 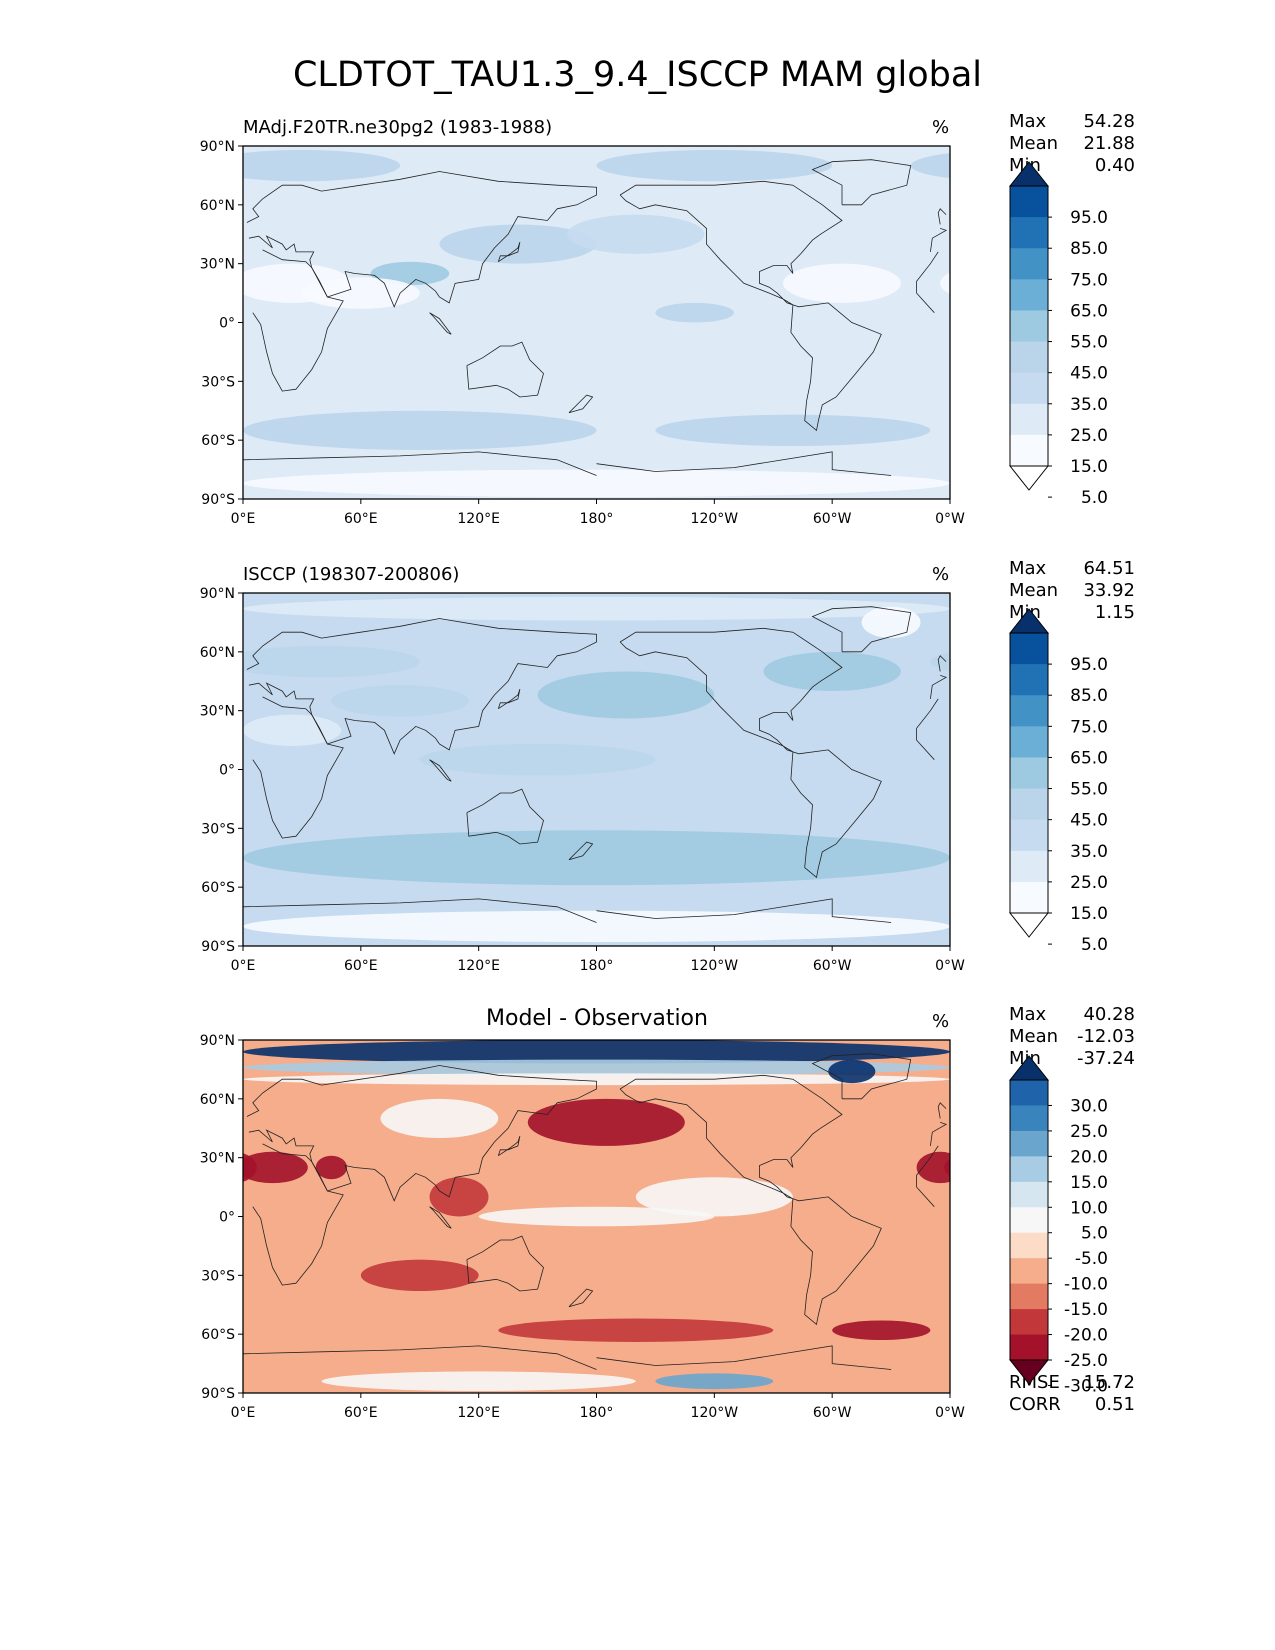 I want to click on stat-row-mean: Mean 21.88, so click(x=1072, y=144).